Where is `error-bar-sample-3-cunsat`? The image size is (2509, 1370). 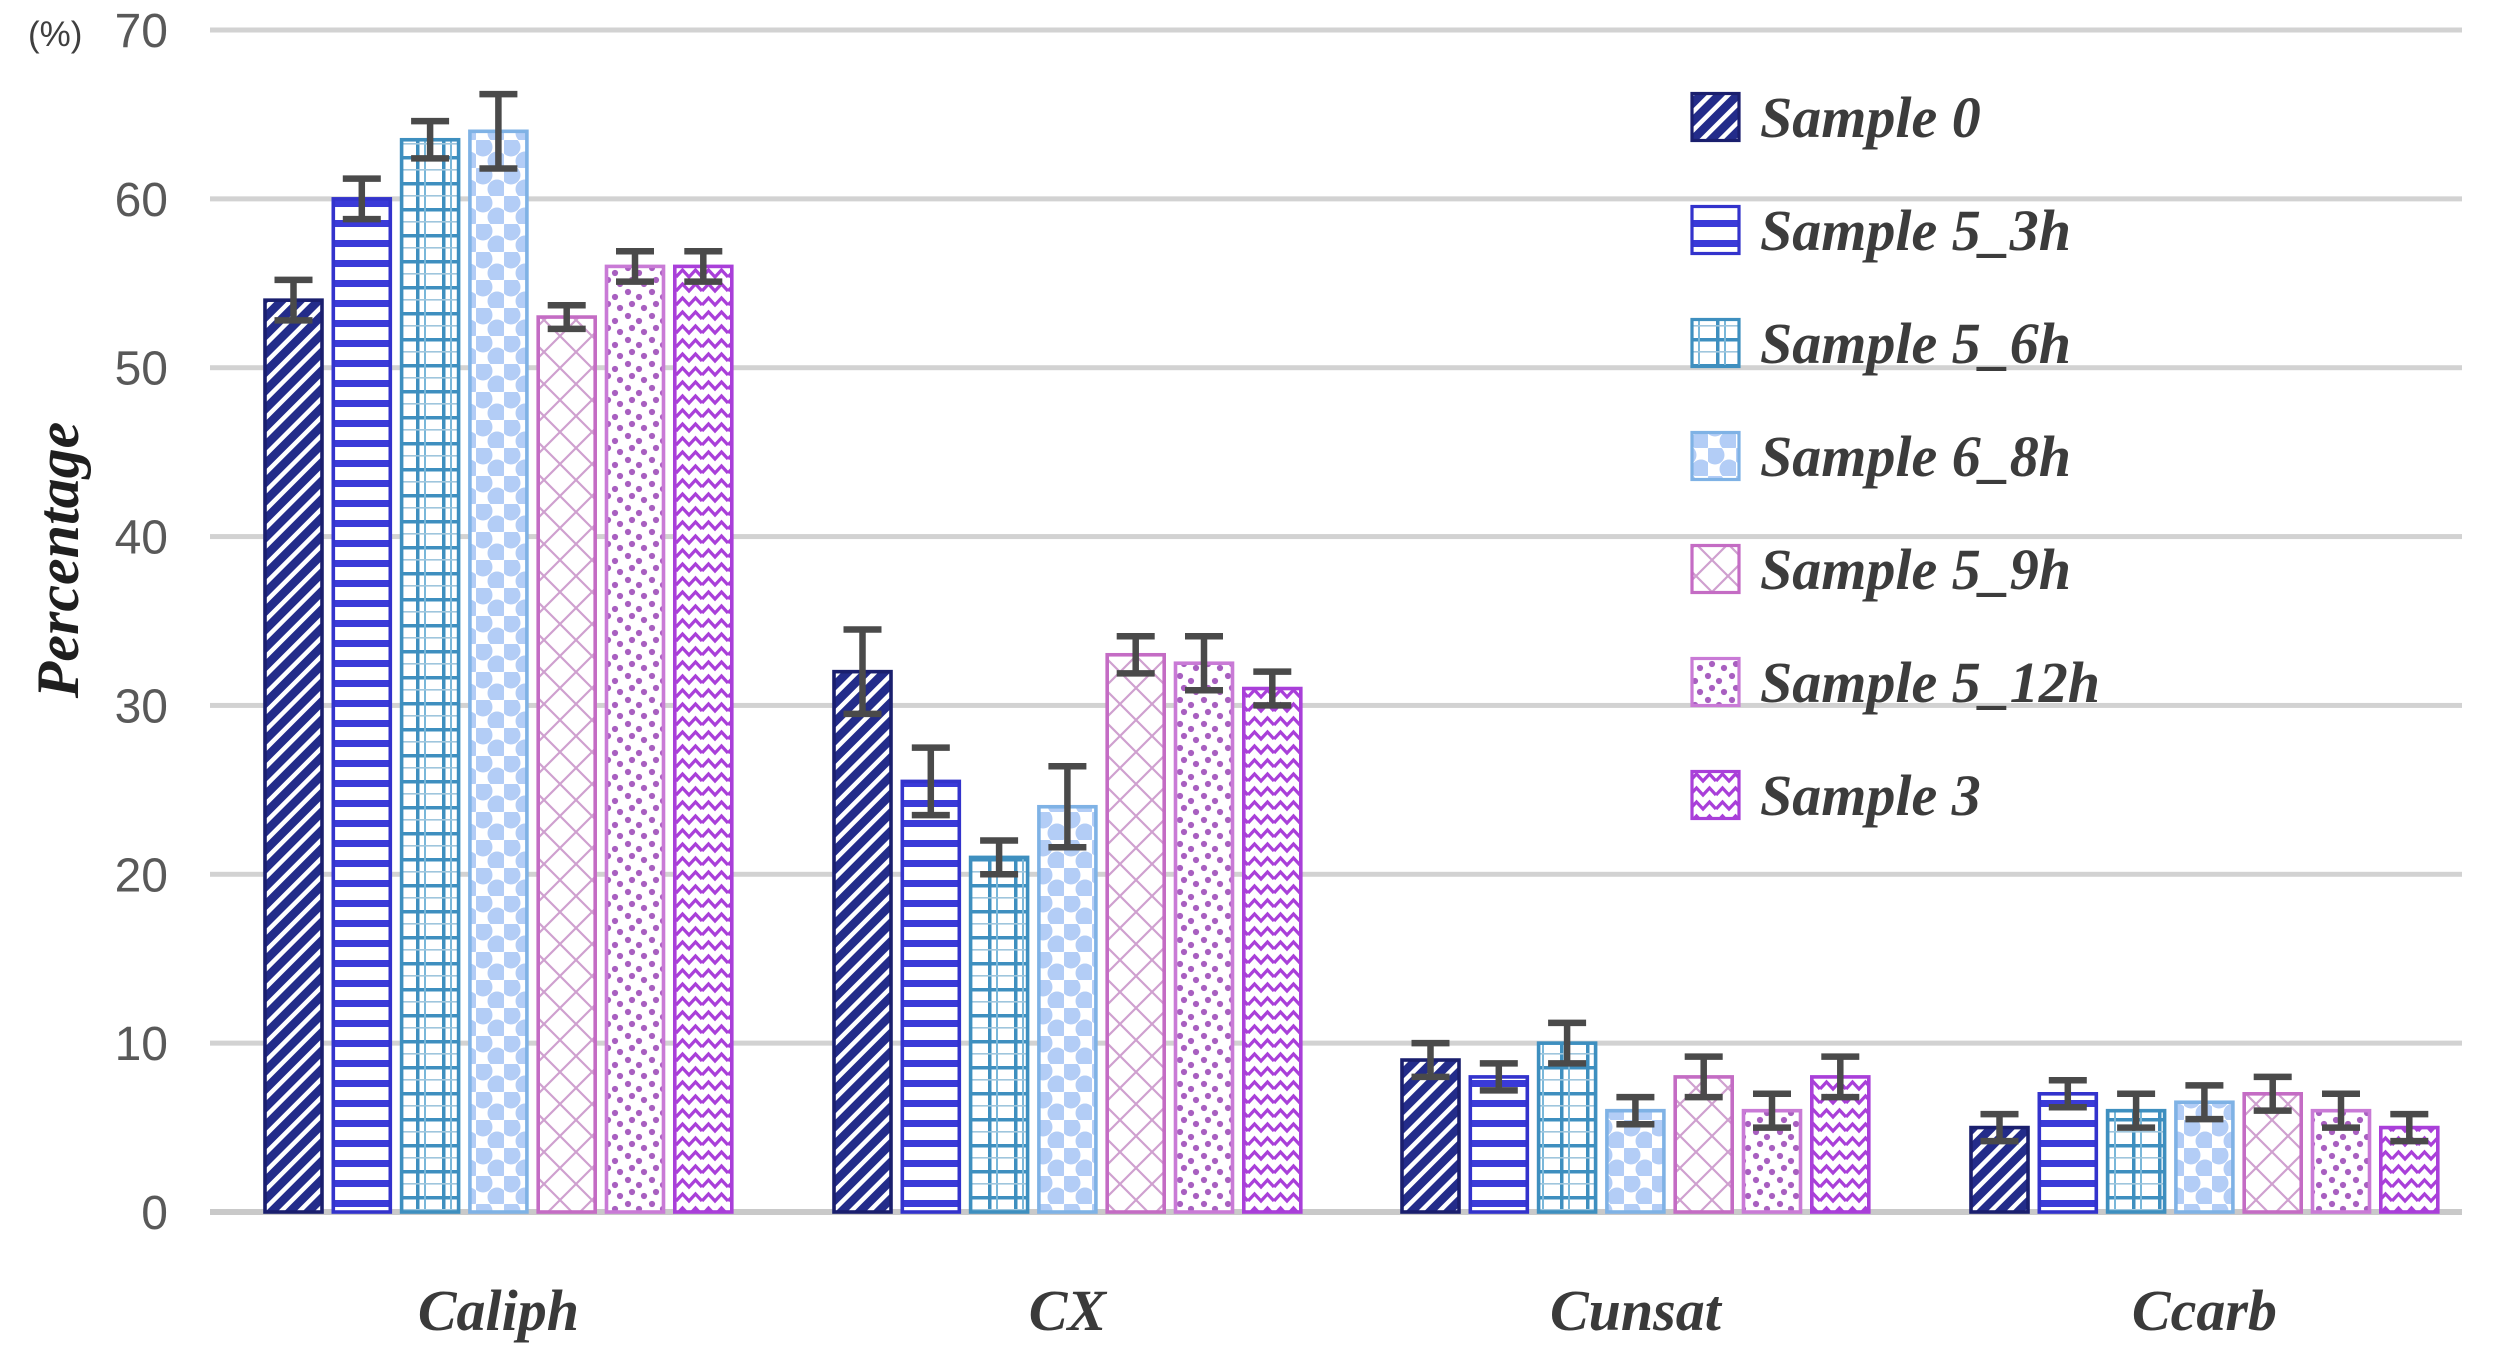
error-bar-sample-3-cunsat is located at coordinates (1840, 1077).